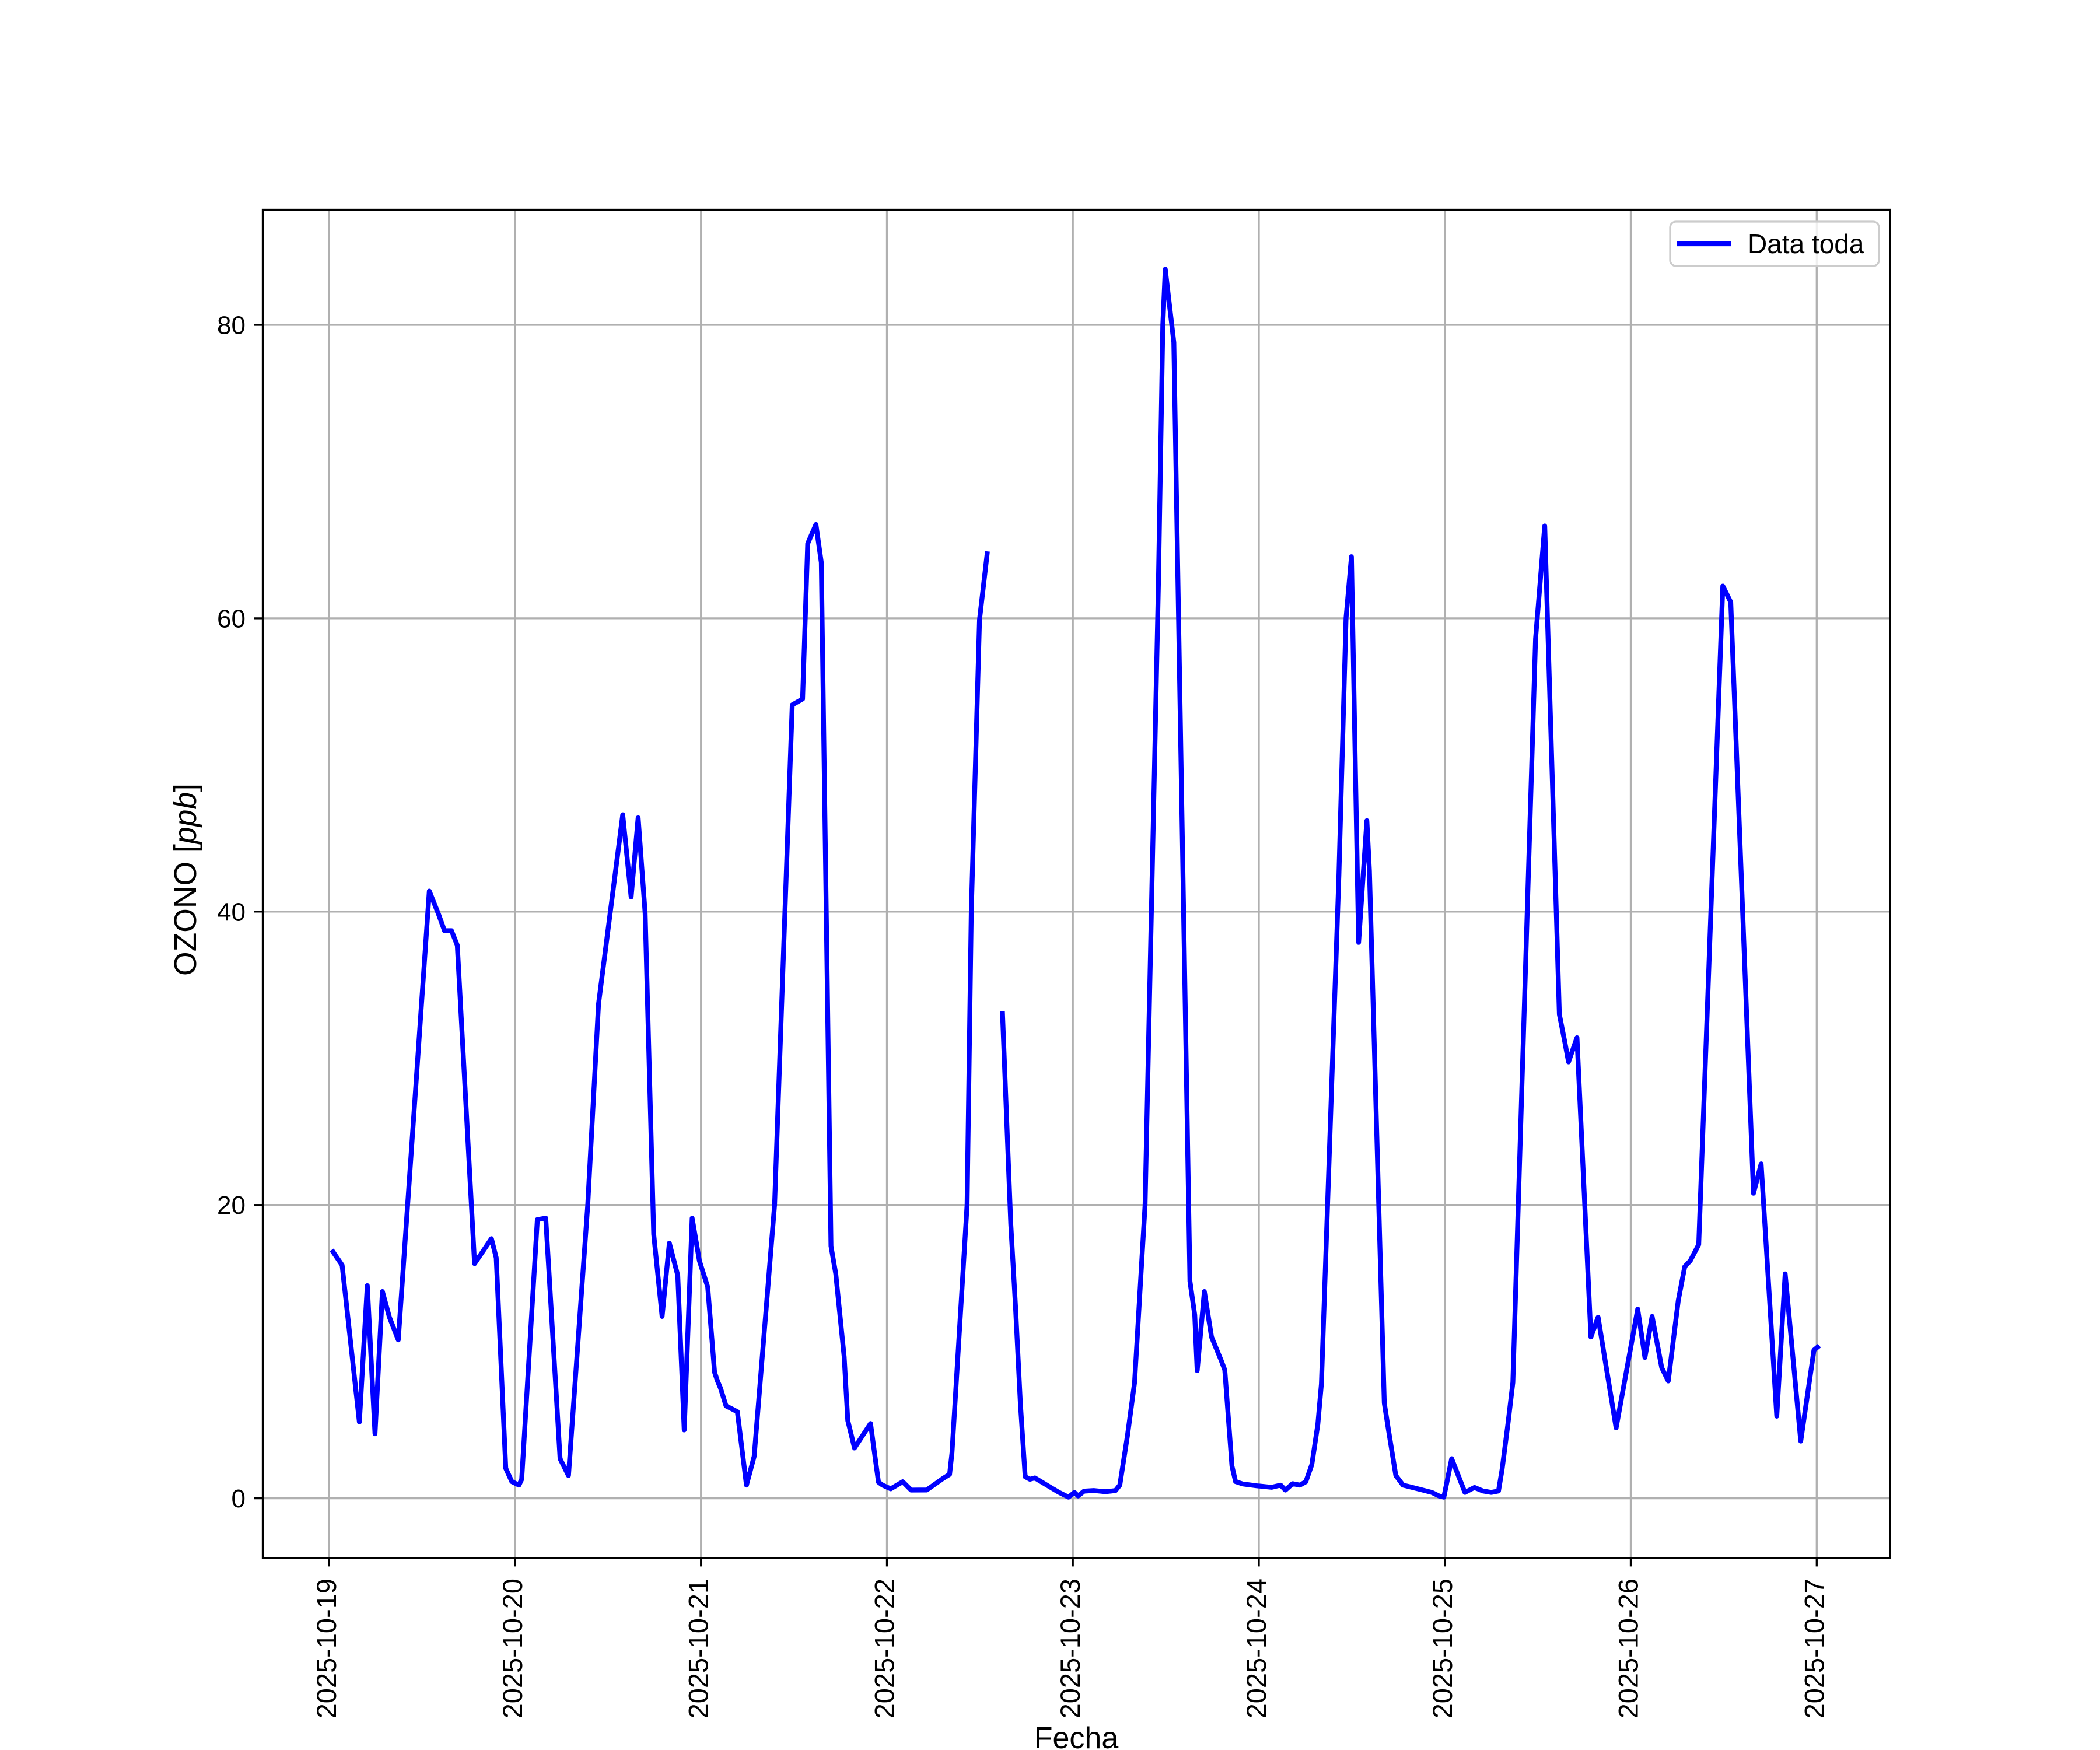  What do you see at coordinates (698, 1648) in the screenshot?
I see `svg-text: 2025-10-21` at bounding box center [698, 1648].